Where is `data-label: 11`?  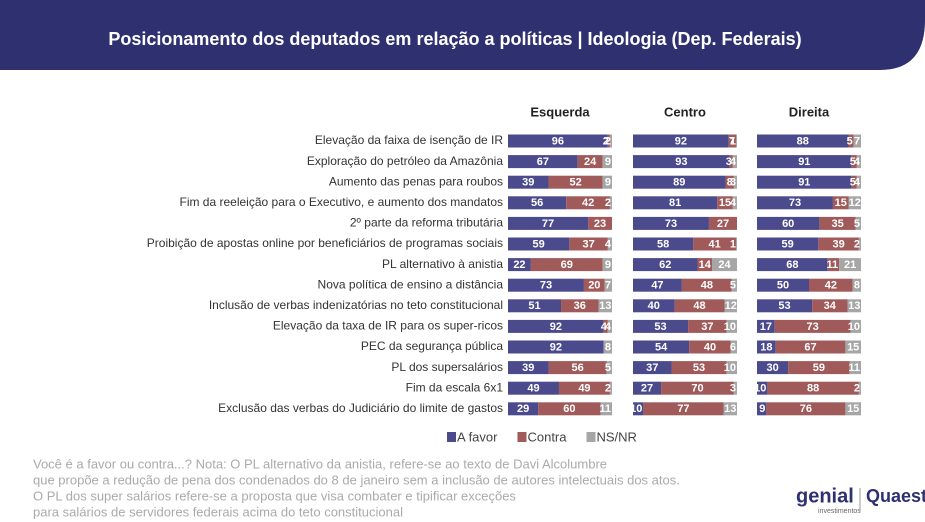 data-label: 11 is located at coordinates (854, 368).